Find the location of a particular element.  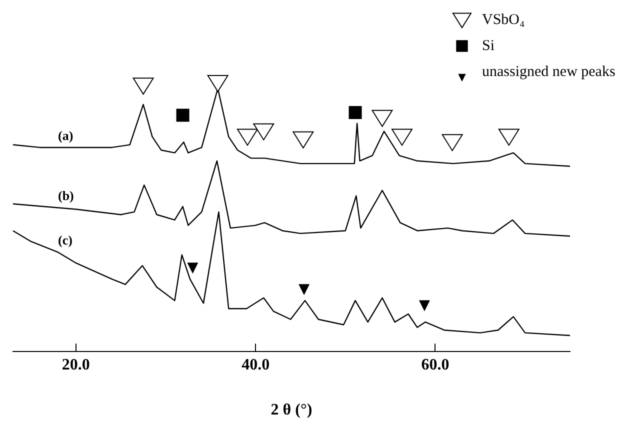

legend-label: unassigned new peaks is located at coordinates (549, 72).